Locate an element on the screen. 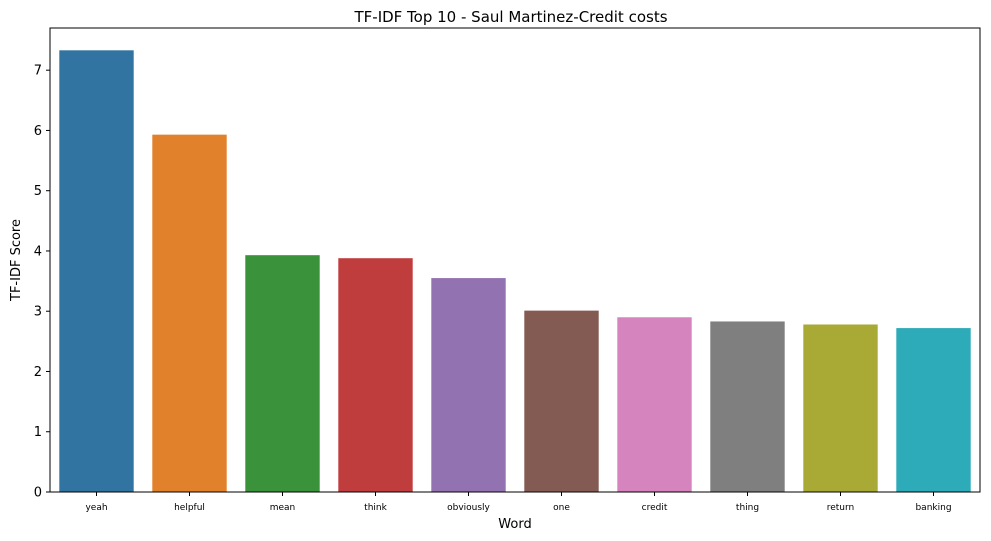  x-tick-label: yeah is located at coordinates (96, 508).